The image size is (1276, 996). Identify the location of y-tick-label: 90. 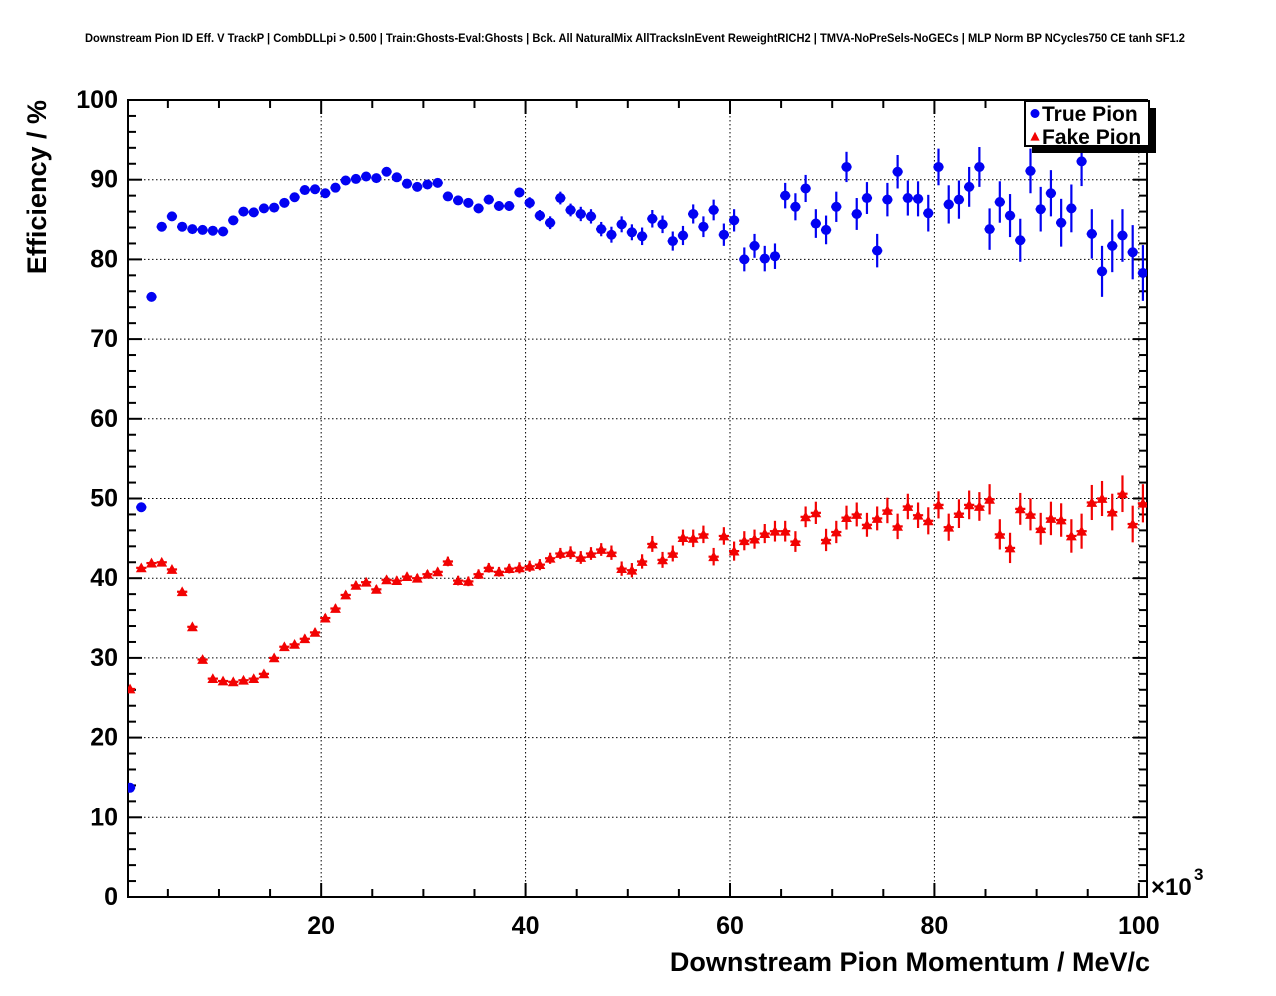
(104, 180).